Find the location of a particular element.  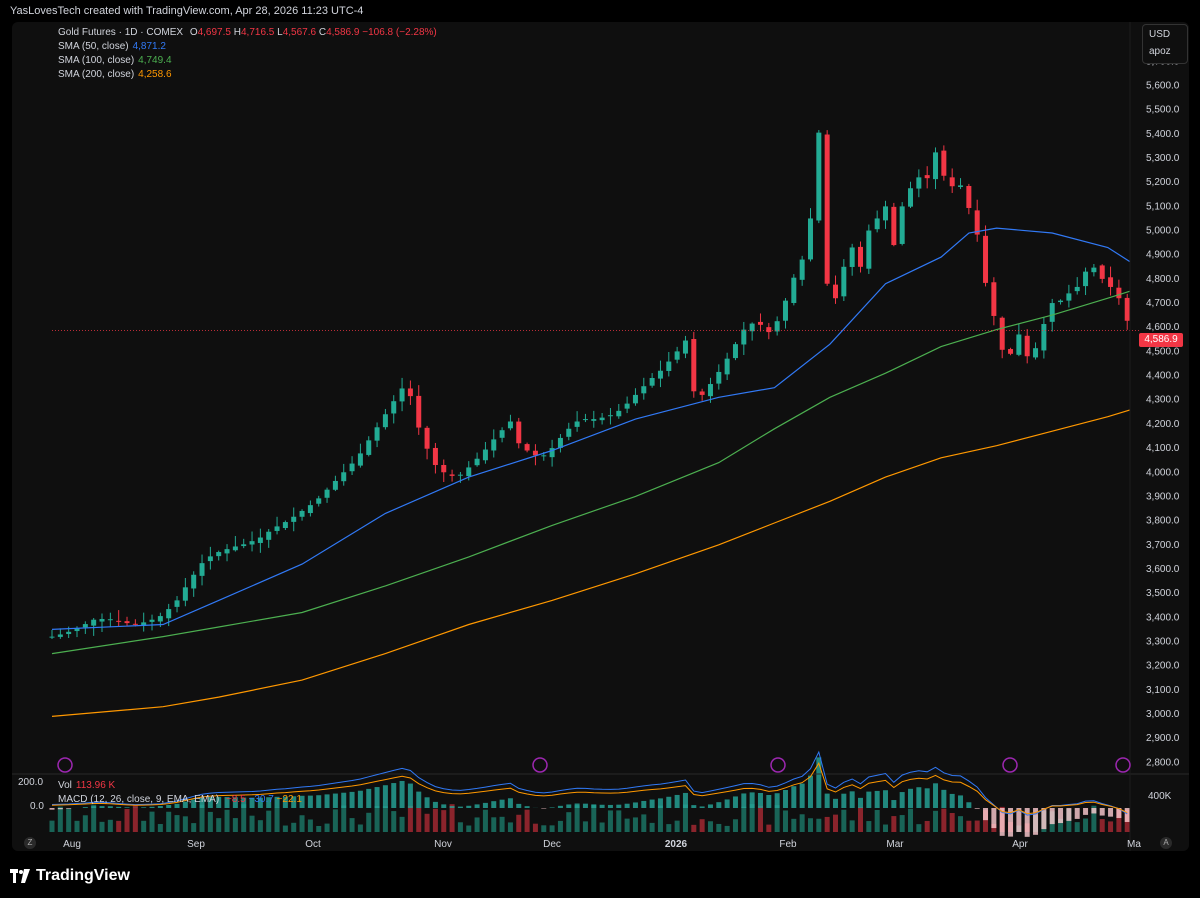

currency-selector: USD apoz is located at coordinates (1165, 44).